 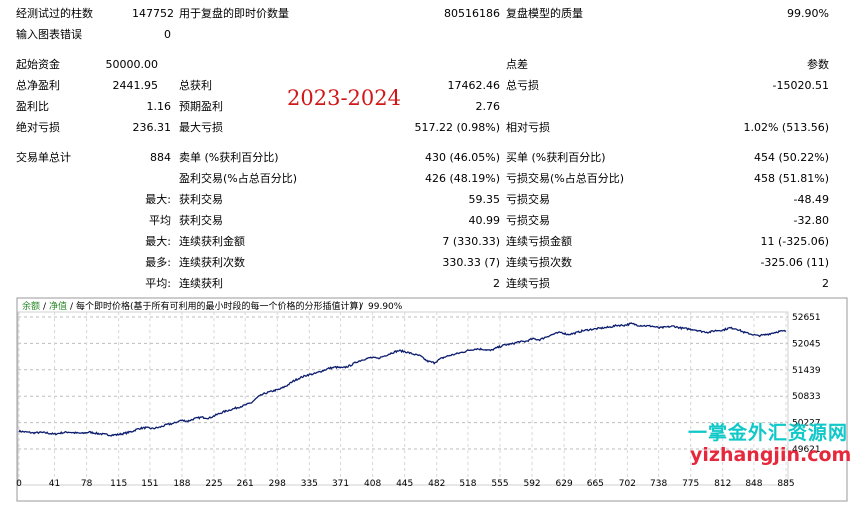 What do you see at coordinates (160, 220) in the screenshot?
I see `average-label: 平均` at bounding box center [160, 220].